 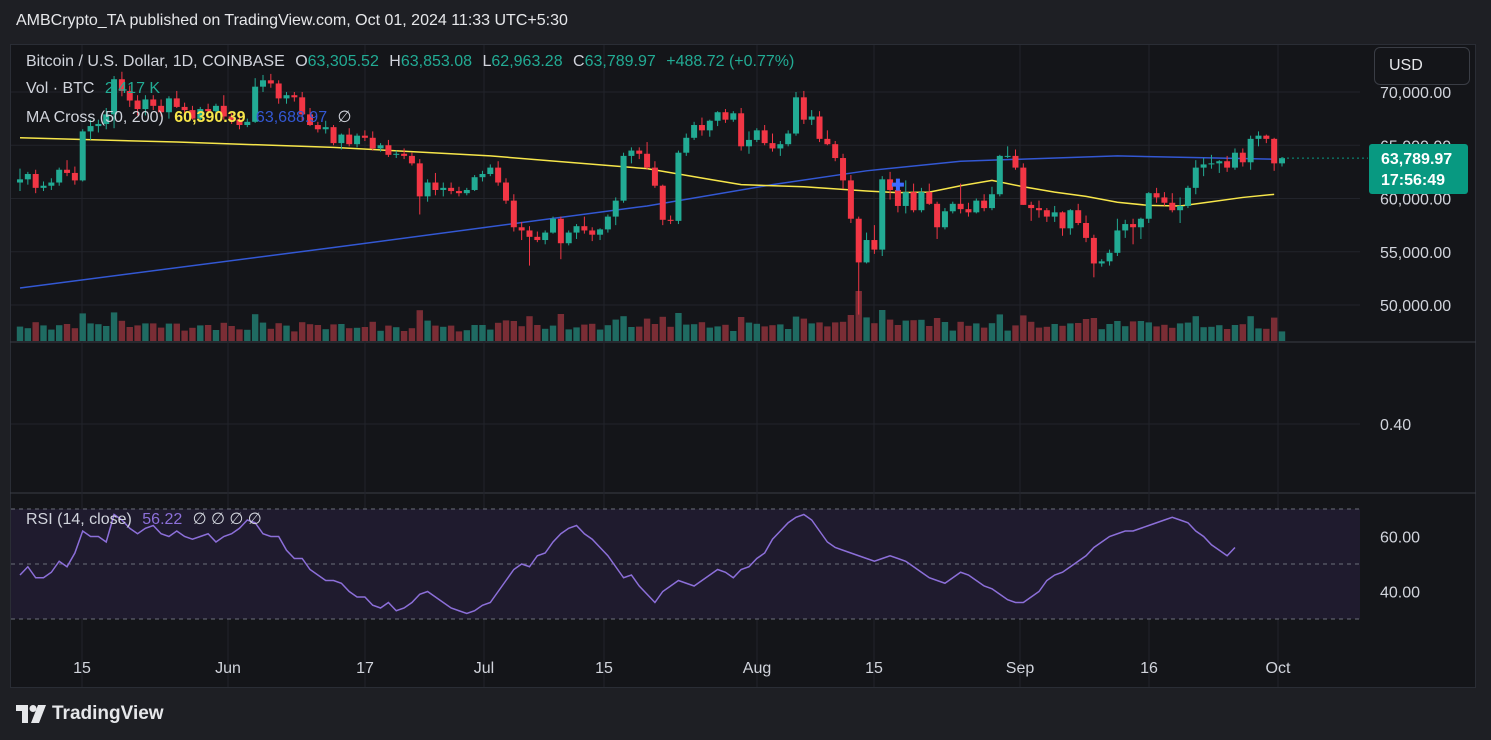 I want to click on price-tick-label: 60,000.00, so click(x=1415, y=200).